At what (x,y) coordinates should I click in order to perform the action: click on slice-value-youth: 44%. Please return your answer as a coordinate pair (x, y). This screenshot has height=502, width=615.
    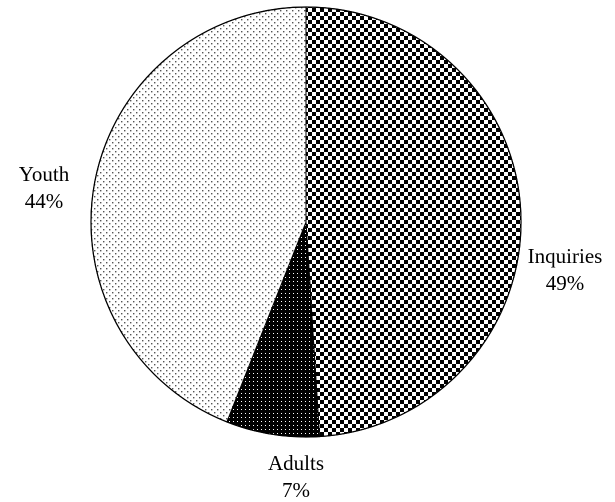
    Looking at the image, I should click on (44, 201).